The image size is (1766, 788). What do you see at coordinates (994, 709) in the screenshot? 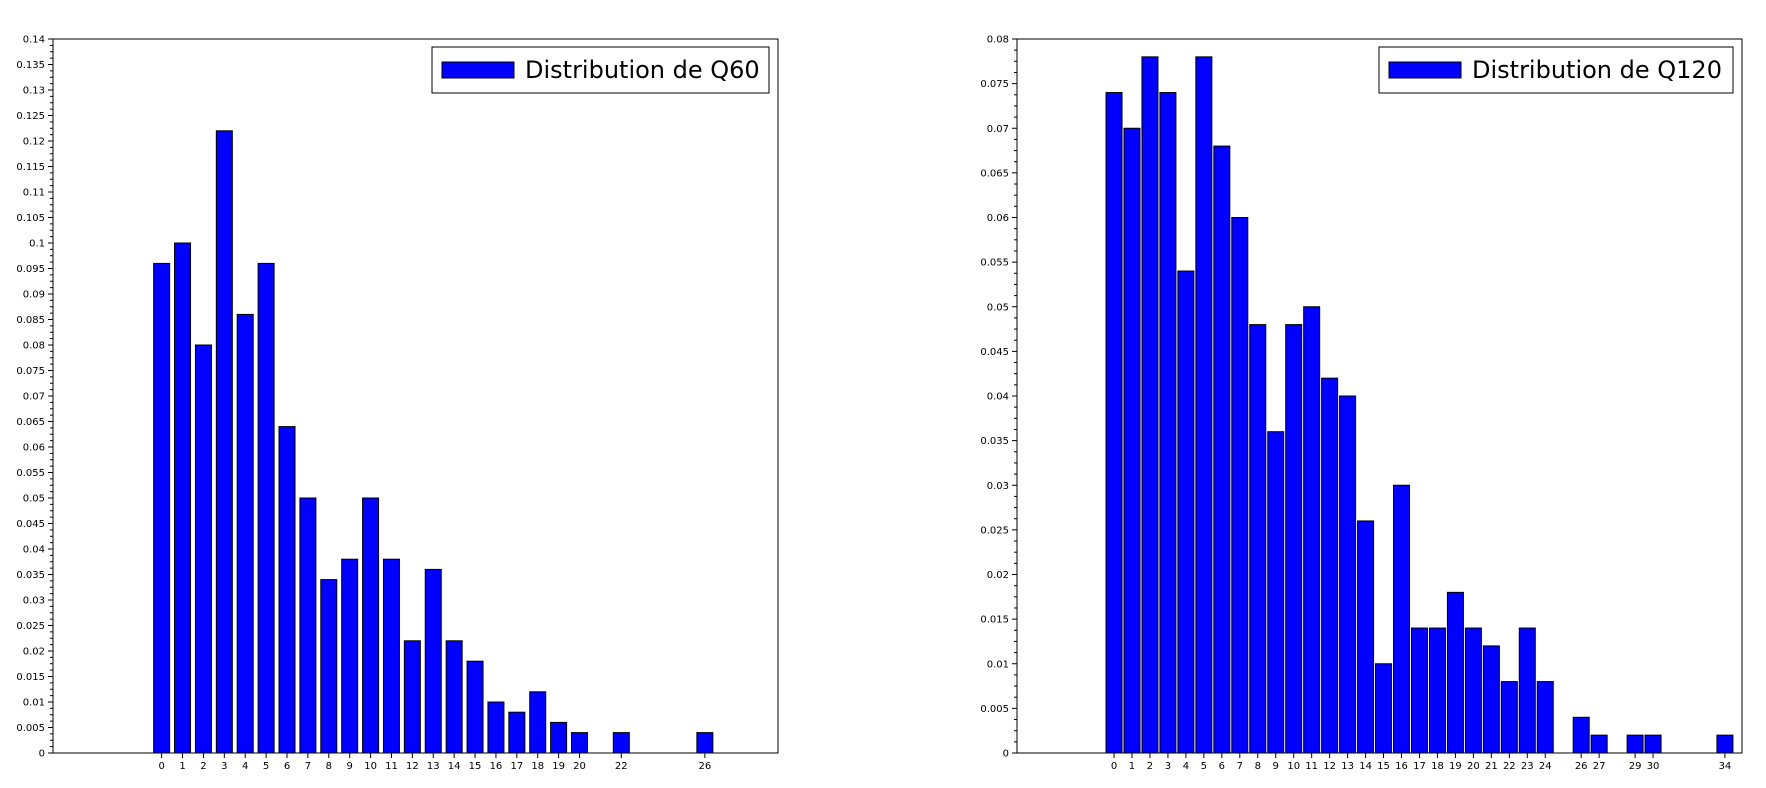
I see `y-tick-label: 0.005` at bounding box center [994, 709].